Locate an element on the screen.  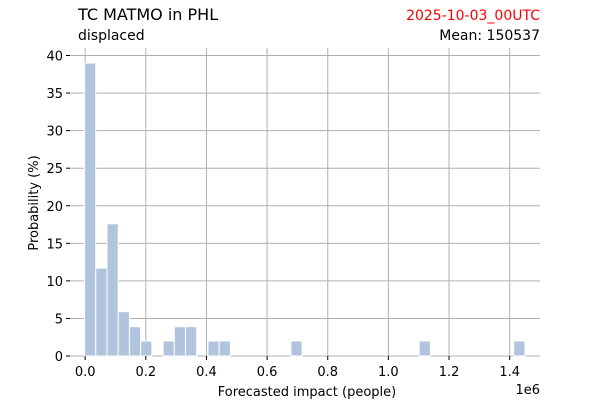
x-tick-label: 0.4 is located at coordinates (206, 372).